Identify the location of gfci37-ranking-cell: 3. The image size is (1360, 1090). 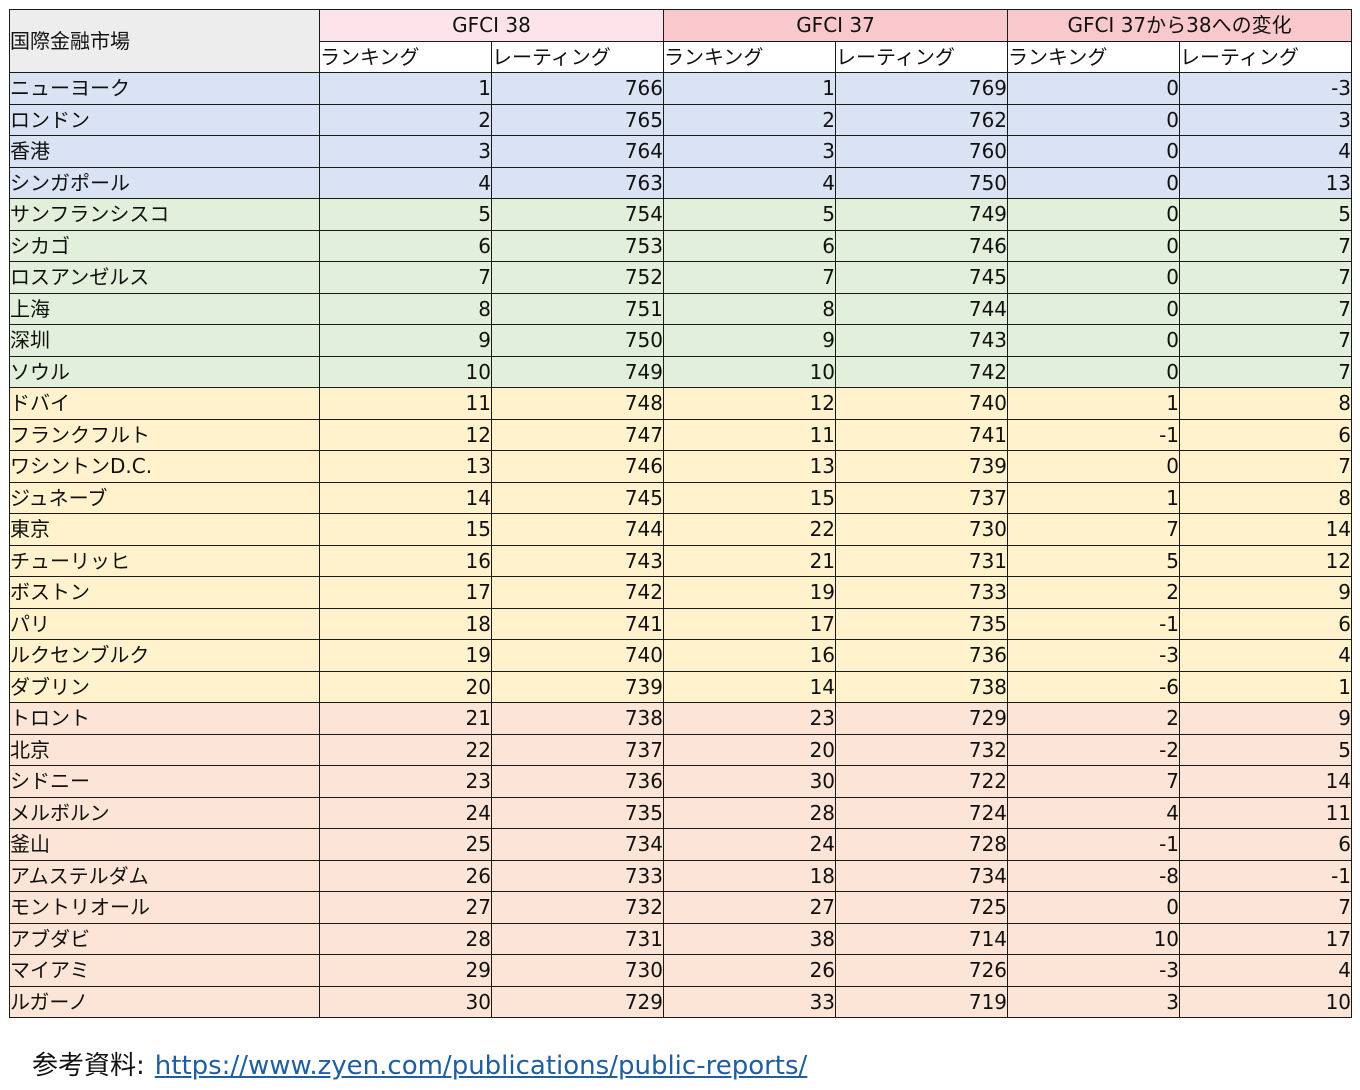
(750, 151).